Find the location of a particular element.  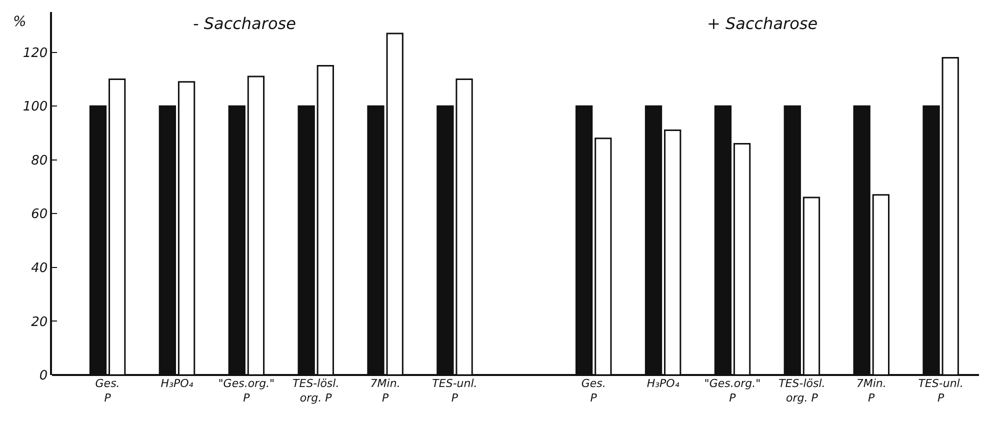

y-tick-label: 60 is located at coordinates (39, 214).